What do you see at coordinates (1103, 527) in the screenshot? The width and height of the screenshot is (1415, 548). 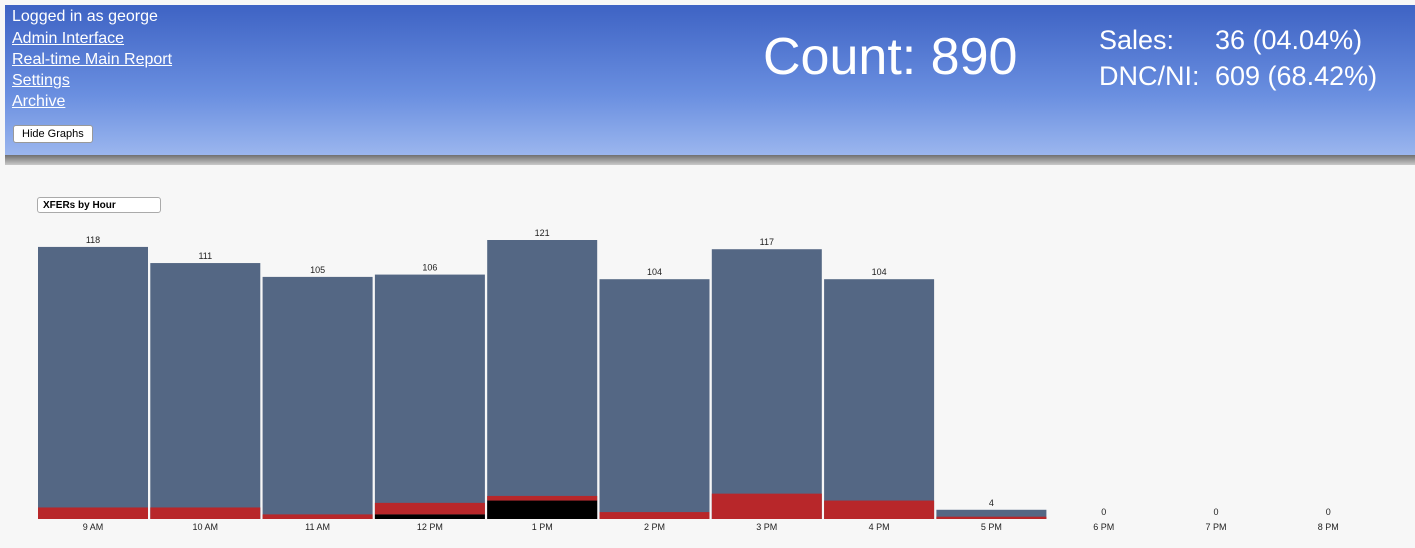 I see `x-tick-label: 6 PM` at bounding box center [1103, 527].